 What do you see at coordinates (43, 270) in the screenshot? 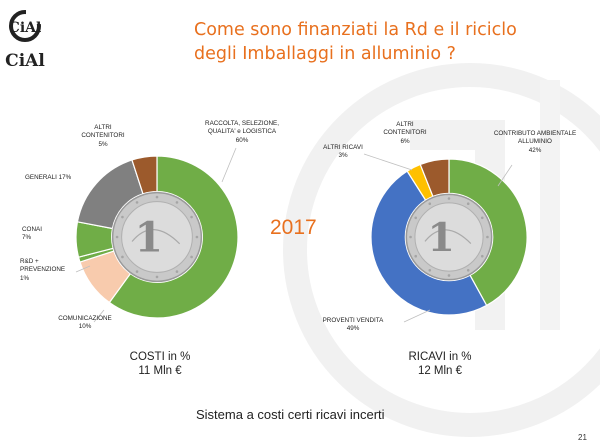
I see `label-rd-prevenzione: R&D + PREVENZIONE 1%` at bounding box center [43, 270].